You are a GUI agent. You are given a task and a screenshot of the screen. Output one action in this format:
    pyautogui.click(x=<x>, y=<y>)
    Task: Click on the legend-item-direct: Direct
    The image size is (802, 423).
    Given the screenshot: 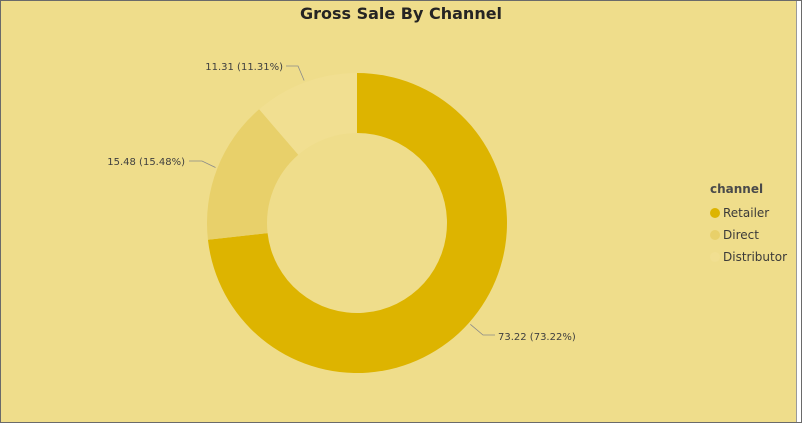 What is the action you would take?
    pyautogui.click(x=748, y=235)
    